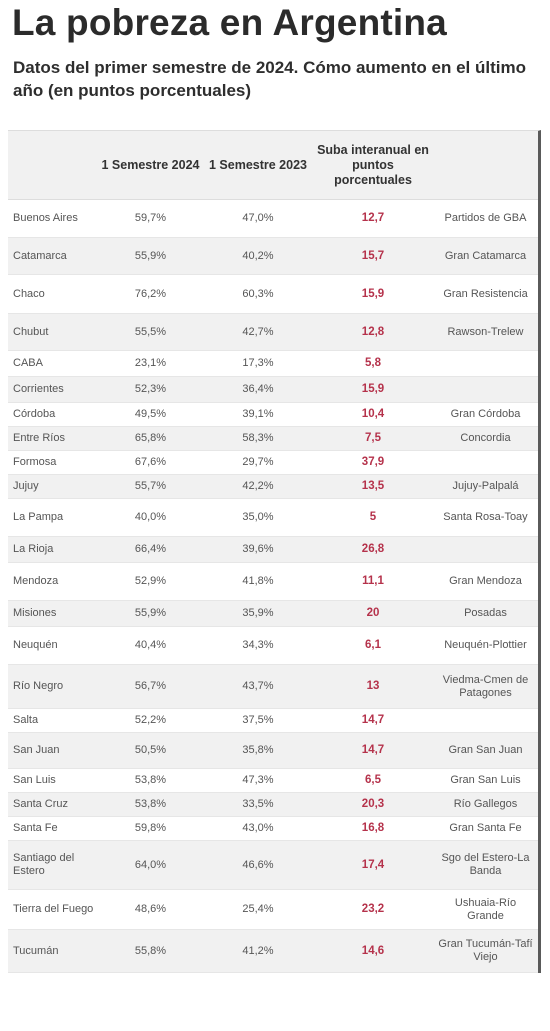 Image resolution: width=550 pixels, height=1031 pixels. What do you see at coordinates (485, 332) in the screenshot?
I see `city-cell: Rawson-Trelew` at bounding box center [485, 332].